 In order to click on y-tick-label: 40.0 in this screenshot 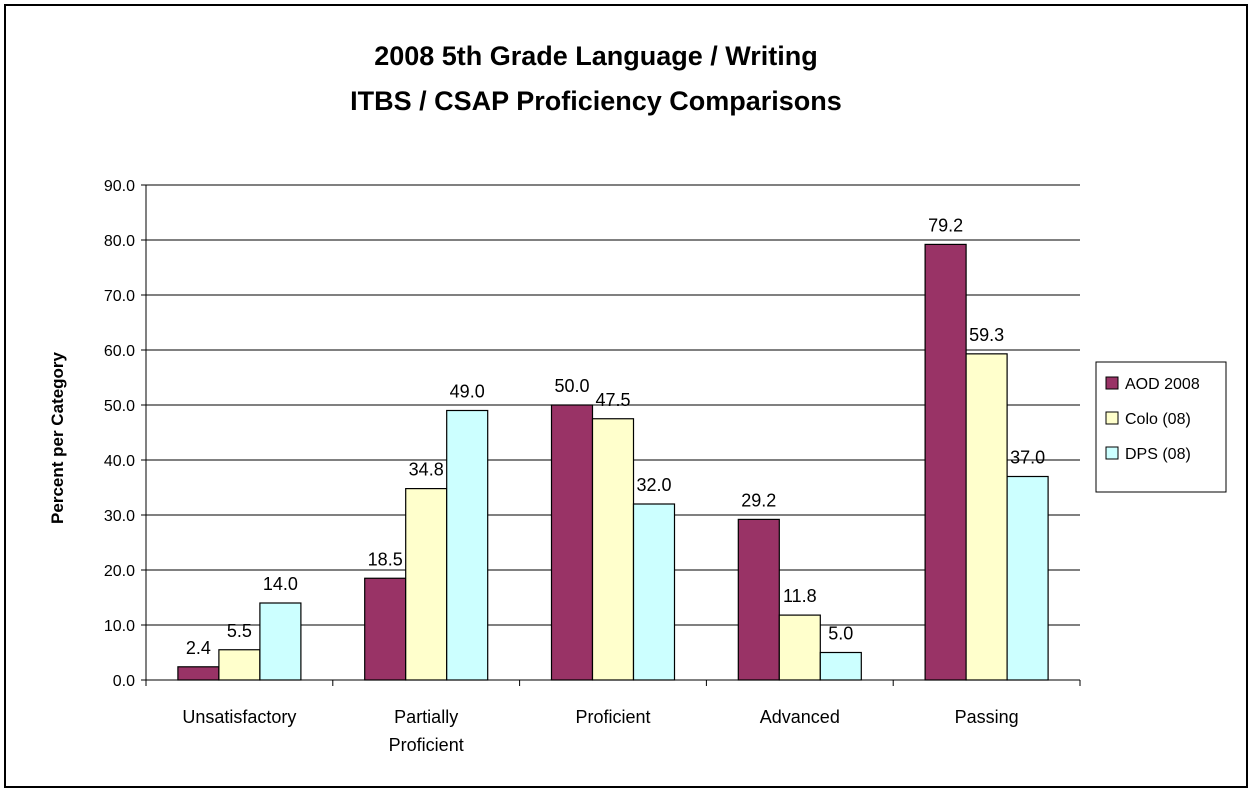, I will do `click(119, 461)`.